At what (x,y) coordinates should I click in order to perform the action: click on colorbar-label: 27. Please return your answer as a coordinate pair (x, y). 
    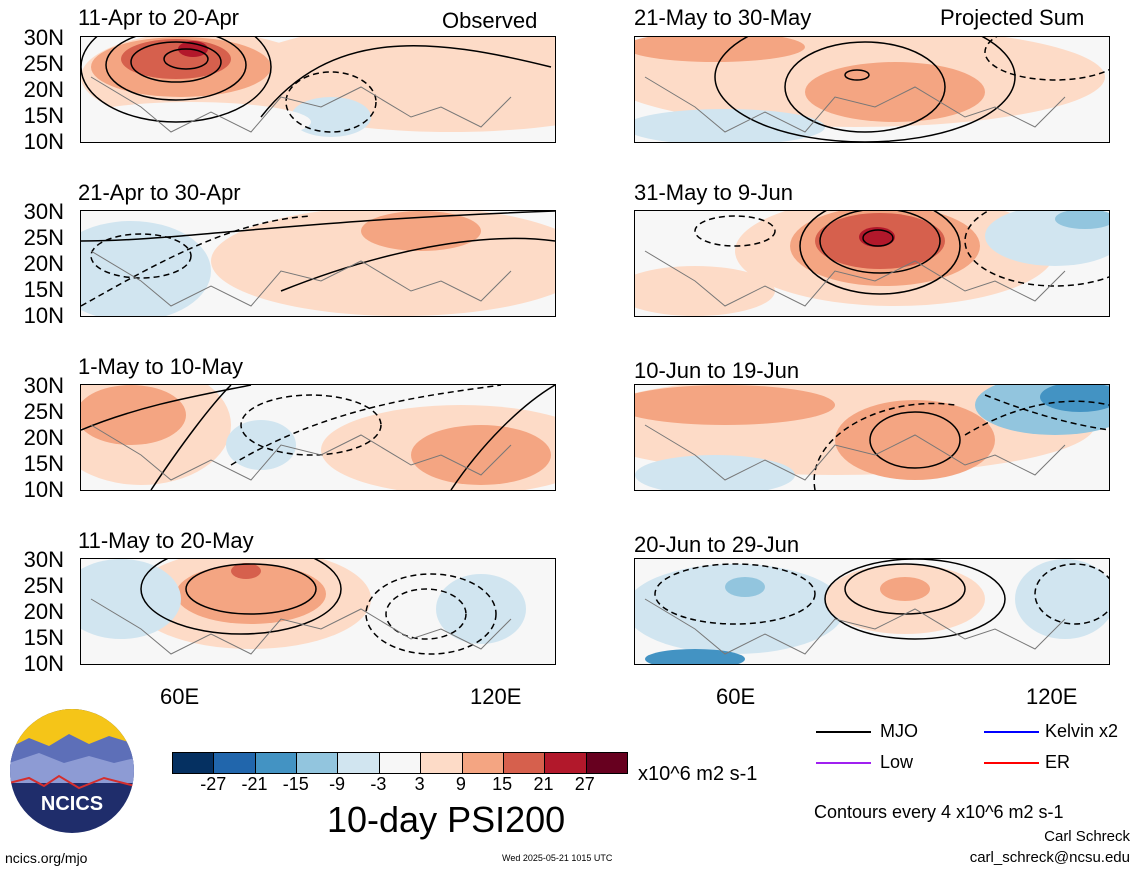
    Looking at the image, I should click on (584, 784).